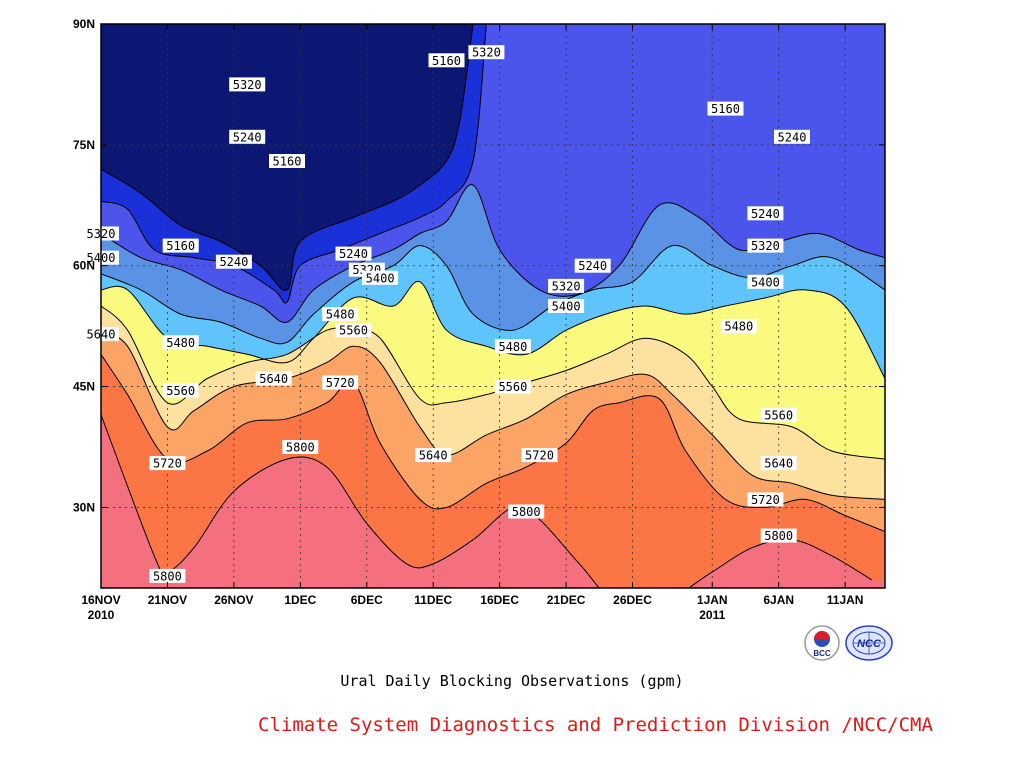  I want to click on x-tick-label: 16DEC, so click(499, 600).